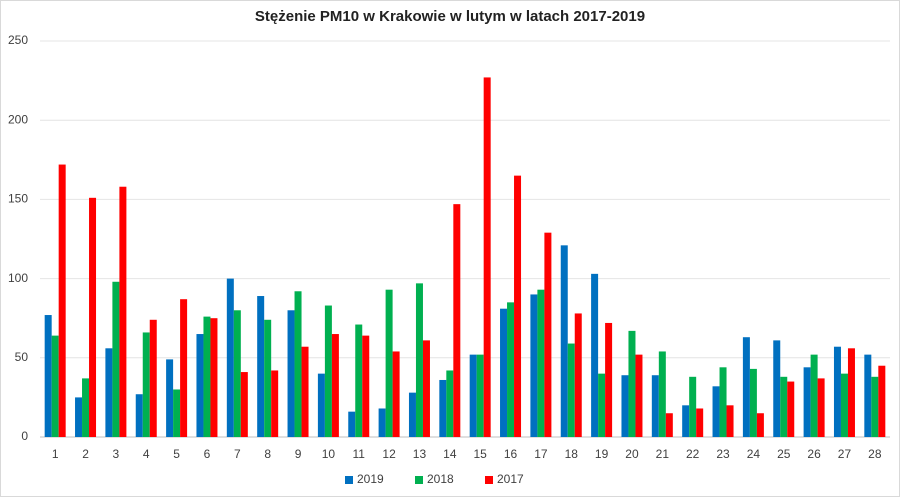  What do you see at coordinates (85, 454) in the screenshot?
I see `x-tick-label: 2` at bounding box center [85, 454].